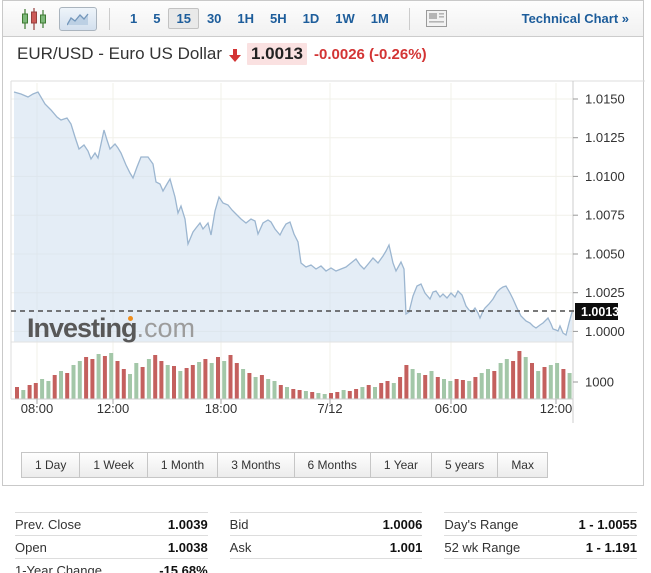 The image size is (651, 573). What do you see at coordinates (183, 18) in the screenshot?
I see `interval-15-button: 15` at bounding box center [183, 18].